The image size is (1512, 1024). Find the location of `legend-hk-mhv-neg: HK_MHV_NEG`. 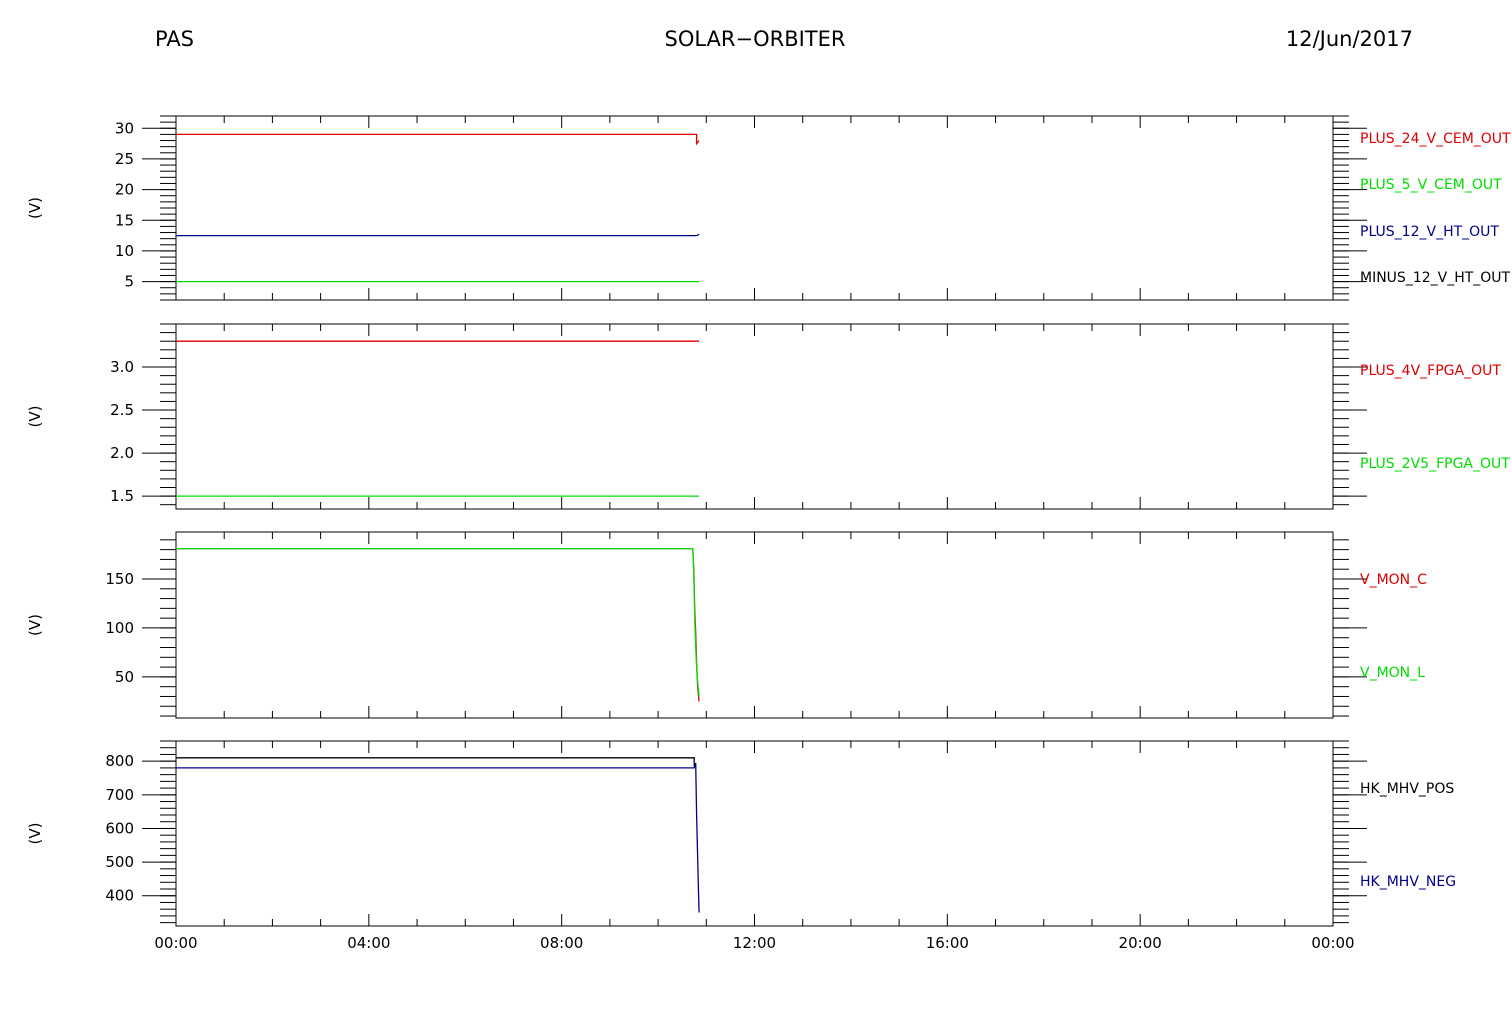

legend-hk-mhv-neg: HK_MHV_NEG is located at coordinates (1408, 882).